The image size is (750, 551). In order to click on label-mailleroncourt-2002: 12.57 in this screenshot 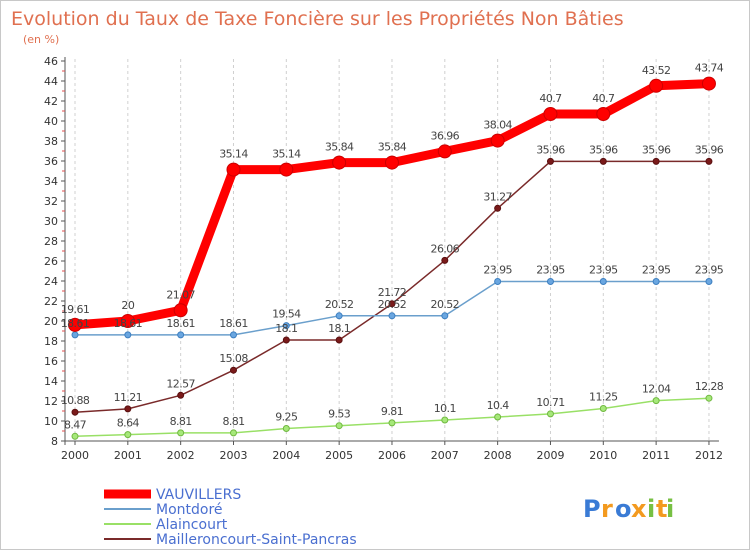, I will do `click(180, 383)`.